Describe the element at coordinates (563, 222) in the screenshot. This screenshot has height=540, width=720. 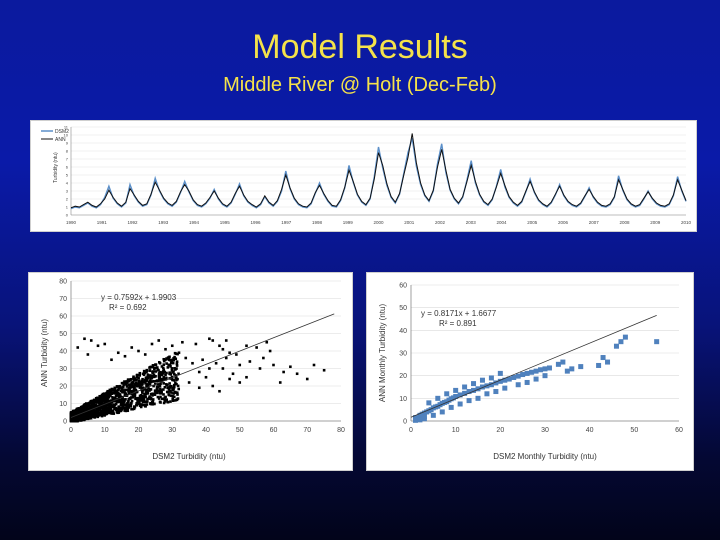
I see `x-tick-label: 2006` at that location.